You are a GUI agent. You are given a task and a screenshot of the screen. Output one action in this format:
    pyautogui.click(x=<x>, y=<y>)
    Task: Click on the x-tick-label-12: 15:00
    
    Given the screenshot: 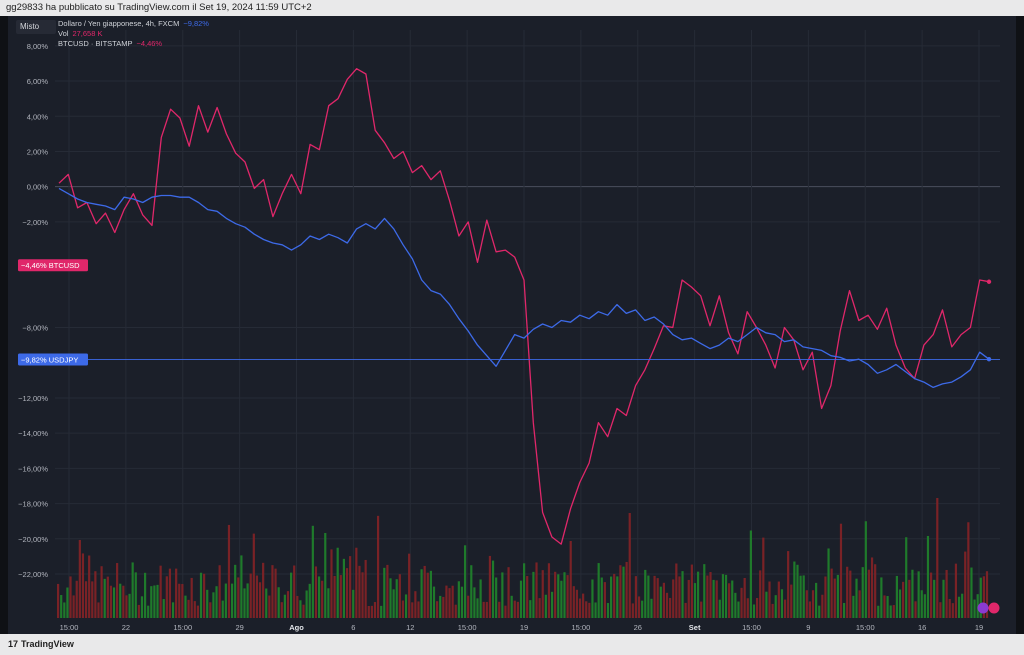 What is the action you would take?
    pyautogui.click(x=751, y=627)
    